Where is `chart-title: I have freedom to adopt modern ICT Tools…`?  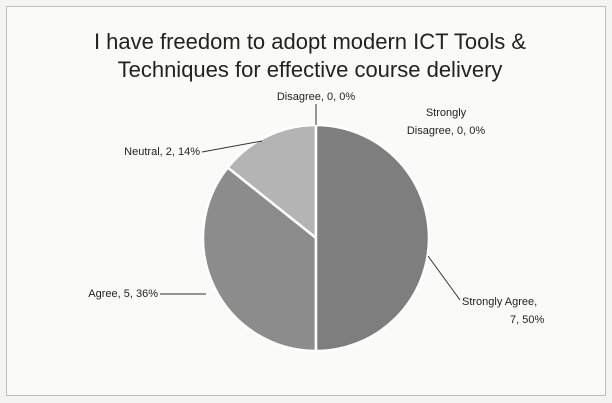 chart-title: I have freedom to adopt modern ICT Tools… is located at coordinates (310, 55).